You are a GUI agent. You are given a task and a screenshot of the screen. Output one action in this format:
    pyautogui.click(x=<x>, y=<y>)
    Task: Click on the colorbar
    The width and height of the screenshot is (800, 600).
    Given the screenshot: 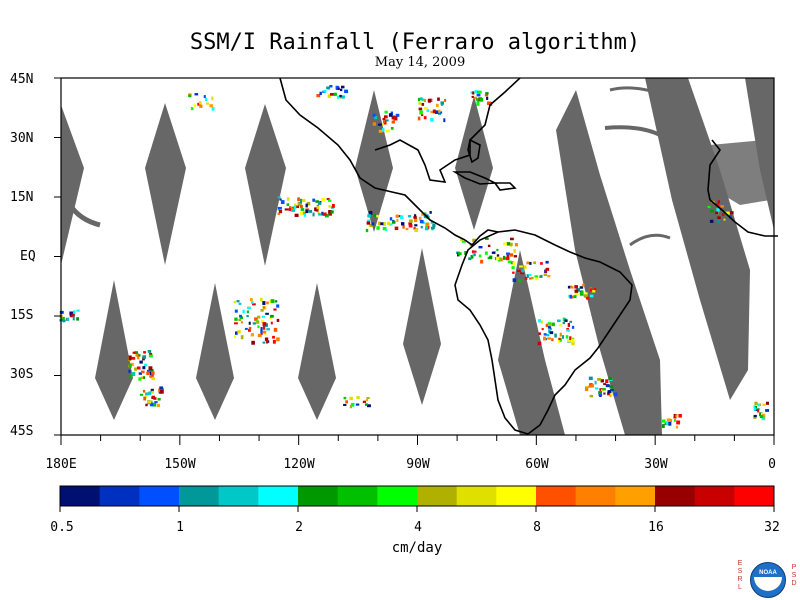 What is the action you would take?
    pyautogui.click(x=417, y=498)
    